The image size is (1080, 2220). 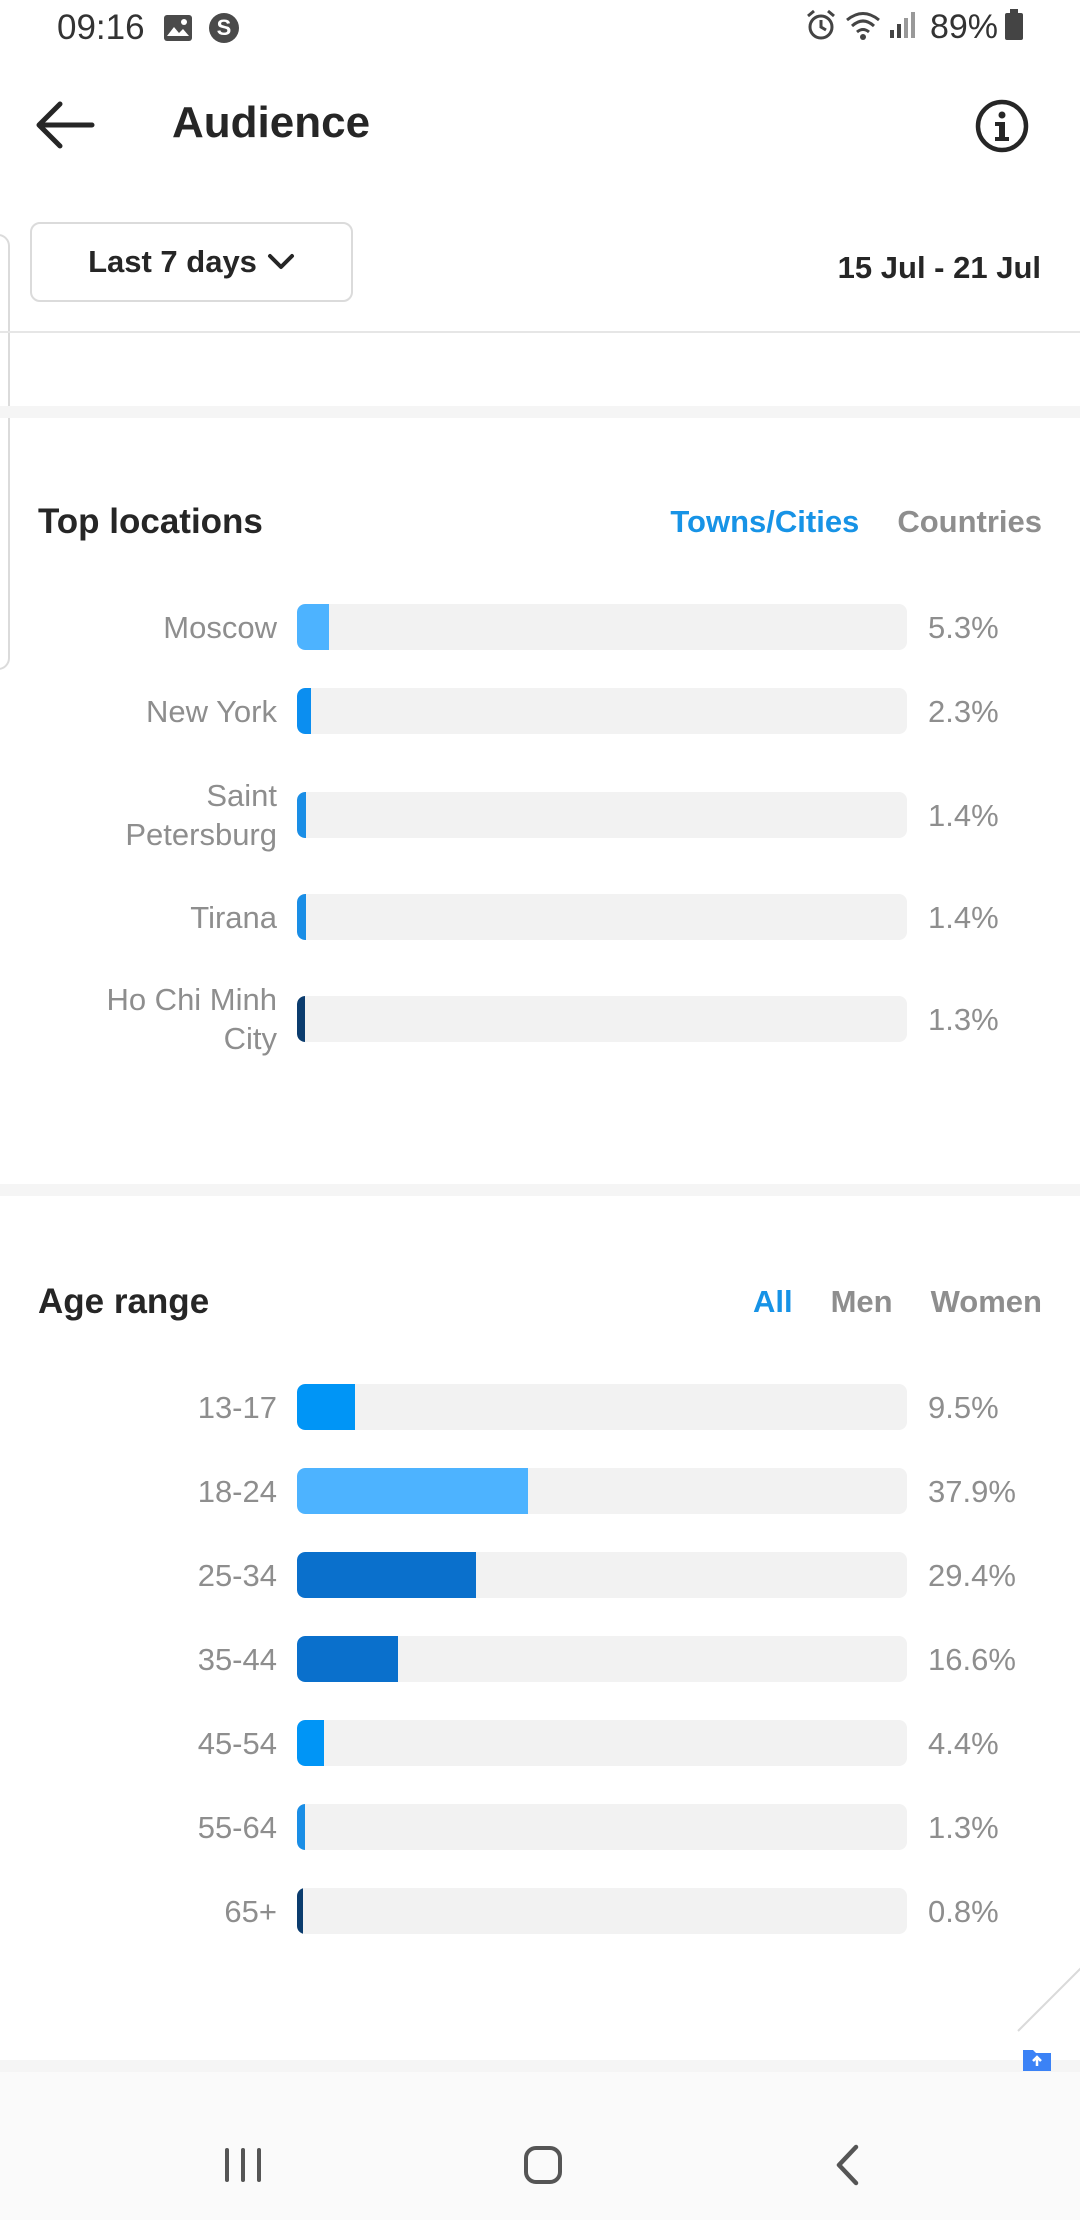 I want to click on tab-countries: Countries, so click(x=969, y=521).